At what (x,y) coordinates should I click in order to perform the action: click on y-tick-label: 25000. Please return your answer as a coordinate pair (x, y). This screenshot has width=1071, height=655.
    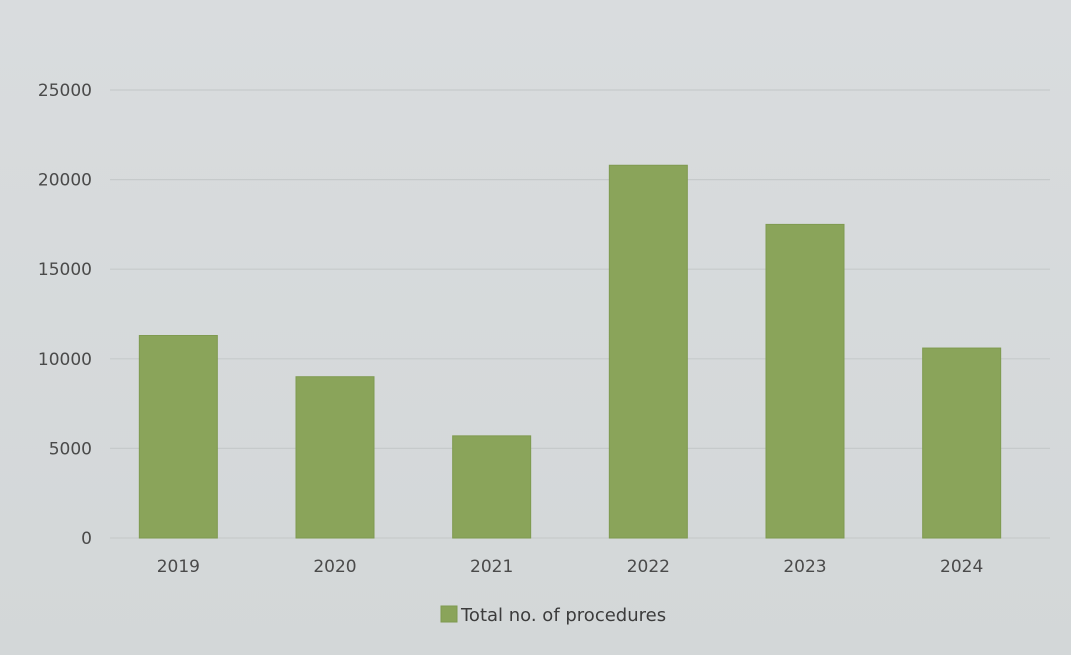
    Looking at the image, I should click on (65, 91).